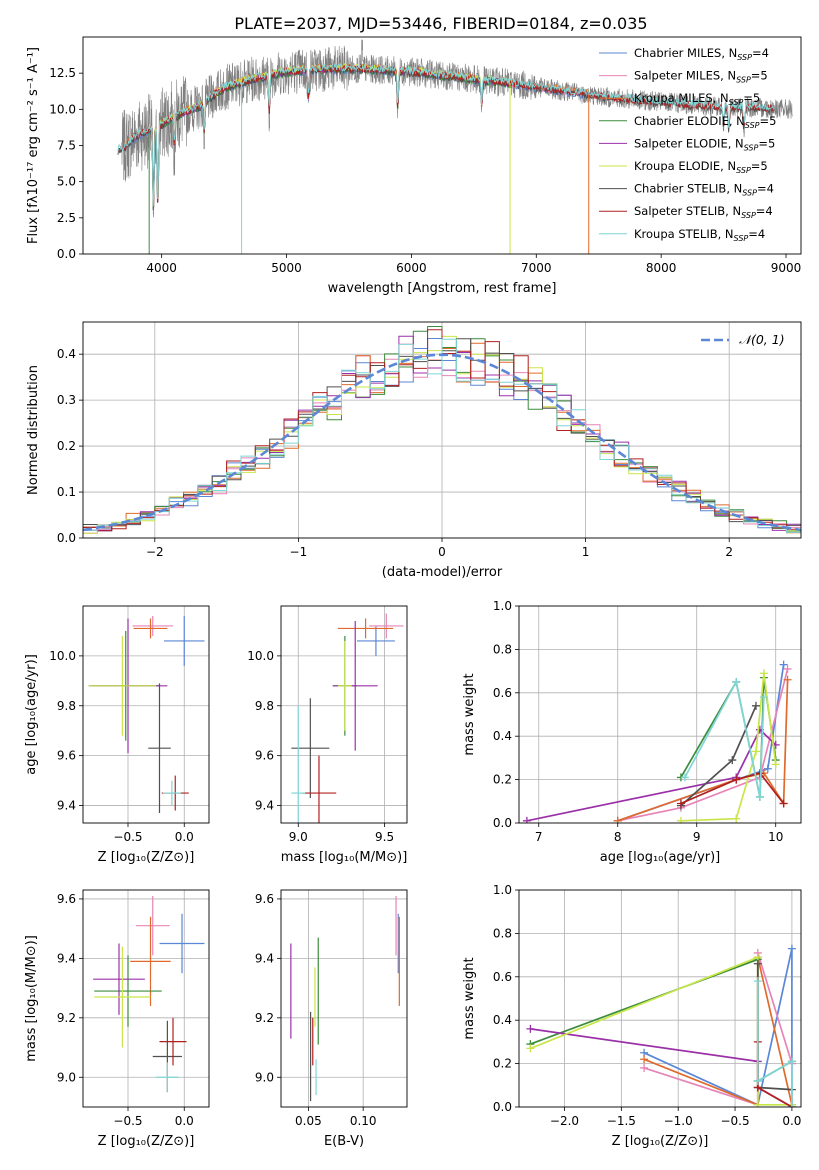 This screenshot has height=1170, width=819. I want to click on model-spectrum-chabrier-elodie, so click(330, 136).